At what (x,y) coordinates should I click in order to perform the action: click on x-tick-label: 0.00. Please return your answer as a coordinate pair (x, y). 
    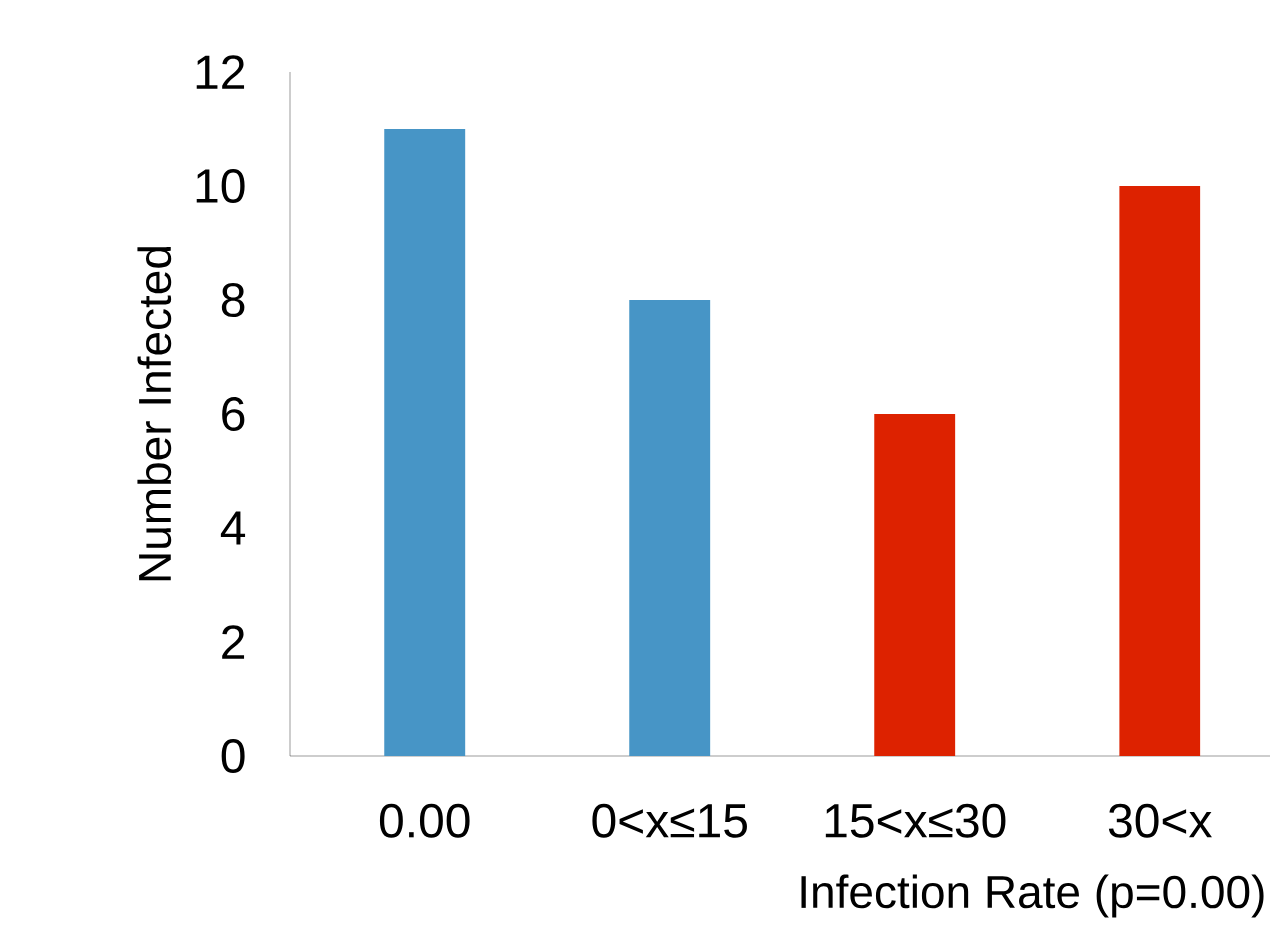
    Looking at the image, I should click on (424, 820).